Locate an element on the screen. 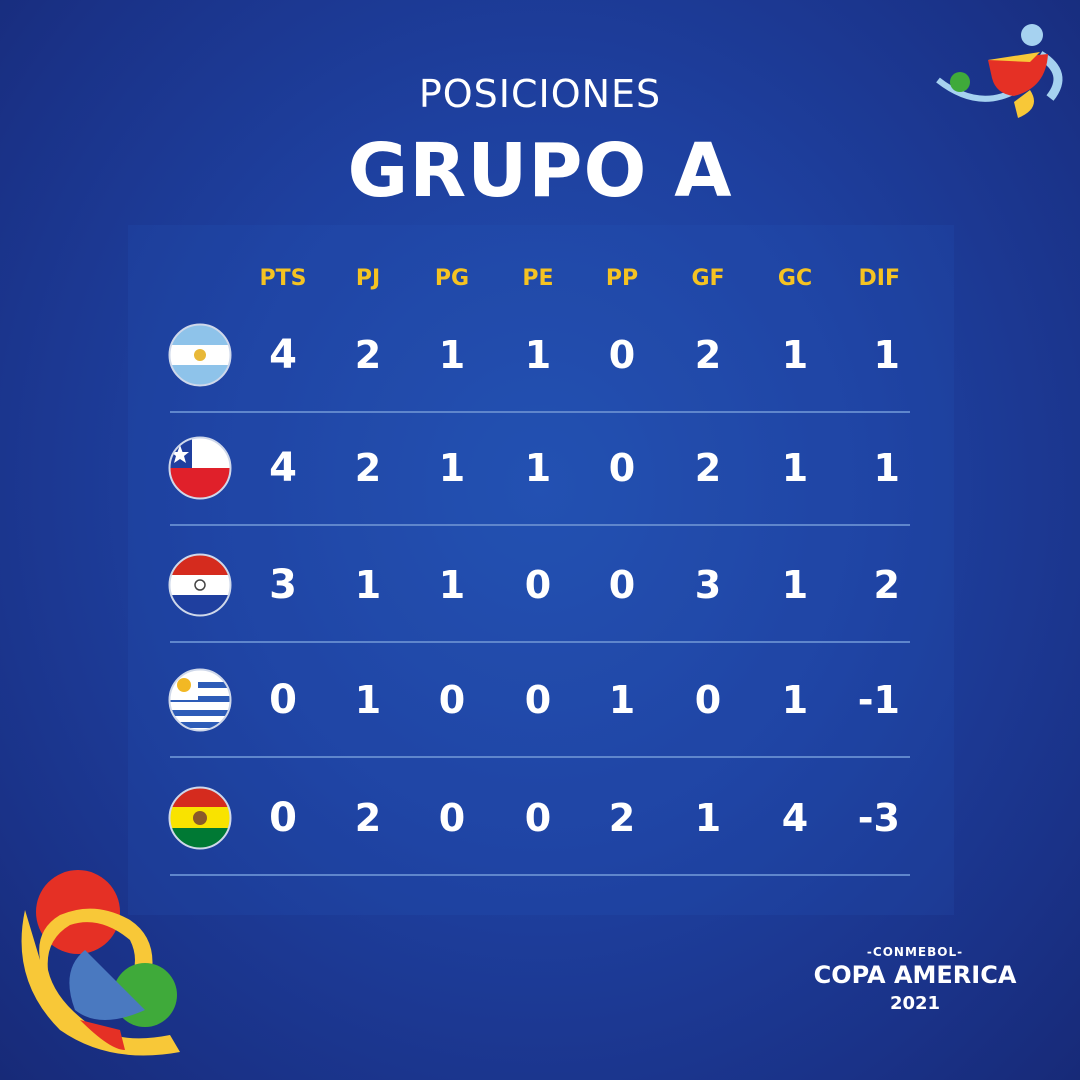  column-header-pe: PE is located at coordinates (538, 278).